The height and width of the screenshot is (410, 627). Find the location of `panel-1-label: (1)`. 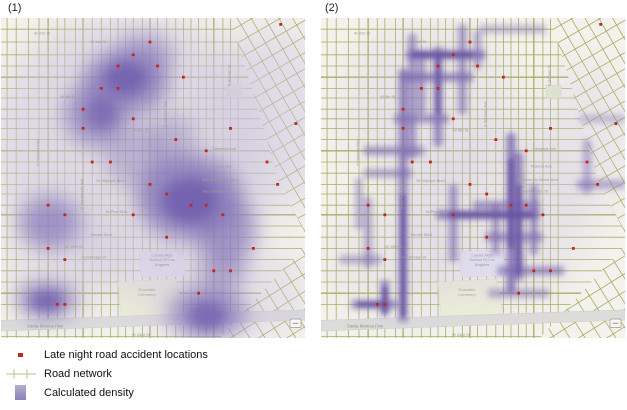

panel-1-label: (1) is located at coordinates (15, 8).